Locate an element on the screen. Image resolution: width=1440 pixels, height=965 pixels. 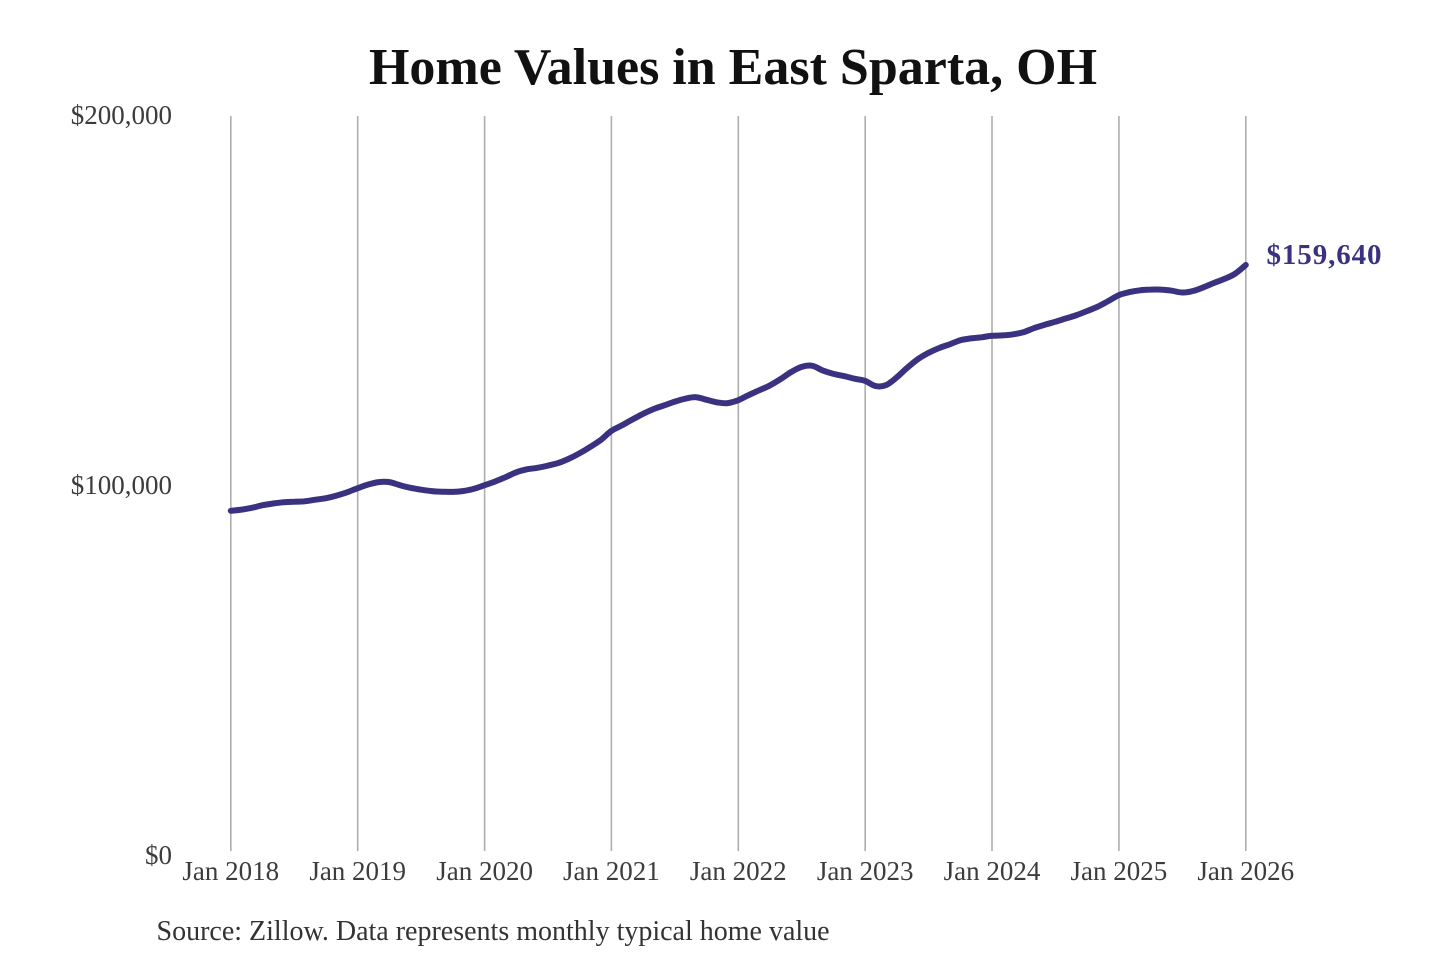
svg-text: Jan 2022 is located at coordinates (738, 871).